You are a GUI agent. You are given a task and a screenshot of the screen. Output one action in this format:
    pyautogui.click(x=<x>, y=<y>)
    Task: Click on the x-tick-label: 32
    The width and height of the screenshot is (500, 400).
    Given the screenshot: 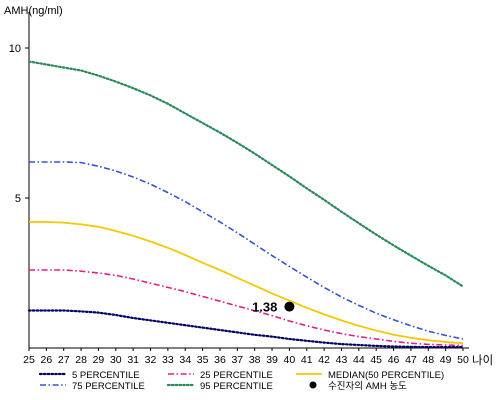 What is the action you would take?
    pyautogui.click(x=151, y=360)
    